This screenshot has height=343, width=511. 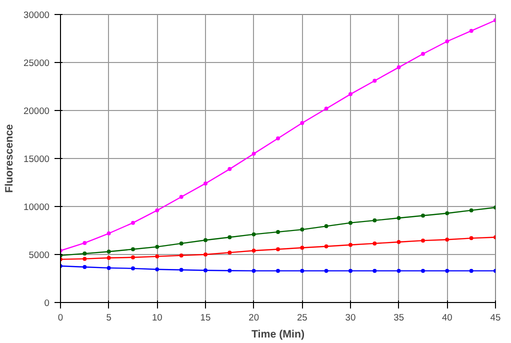 What do you see at coordinates (37, 63) in the screenshot?
I see `y-tick-label: 25000` at bounding box center [37, 63].